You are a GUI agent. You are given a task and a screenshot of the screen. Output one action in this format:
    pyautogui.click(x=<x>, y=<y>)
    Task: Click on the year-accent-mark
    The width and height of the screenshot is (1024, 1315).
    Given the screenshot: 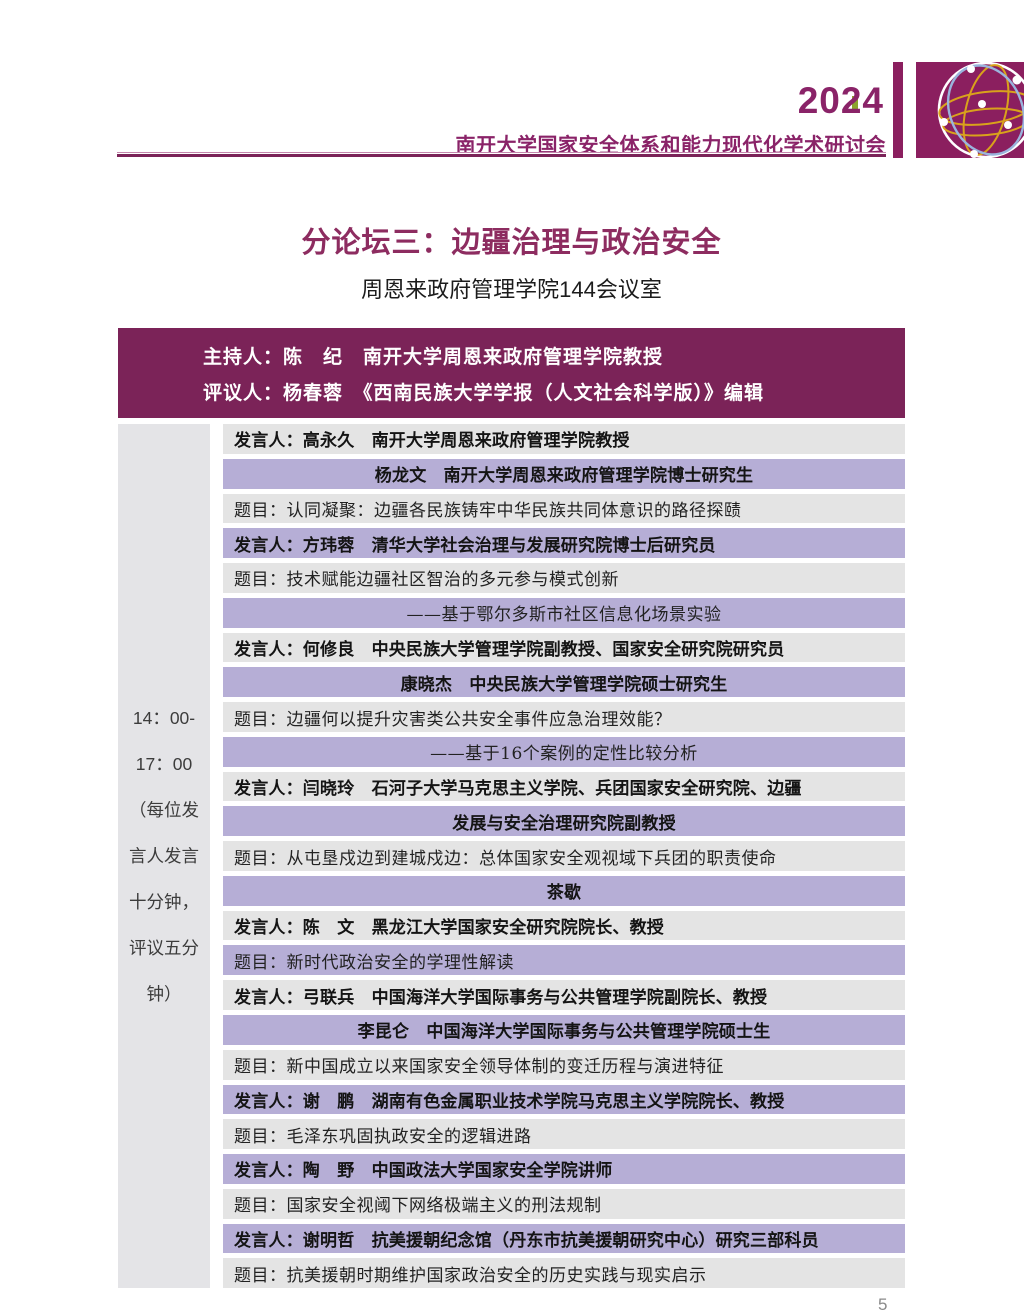 What is the action you would take?
    pyautogui.click(x=855, y=104)
    